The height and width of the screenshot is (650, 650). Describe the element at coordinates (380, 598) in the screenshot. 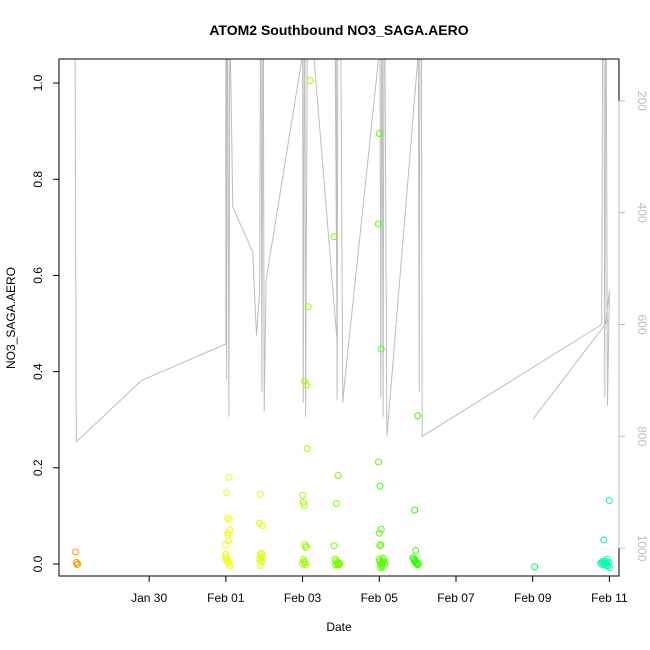

I see `x-tick-label: Feb 05` at that location.